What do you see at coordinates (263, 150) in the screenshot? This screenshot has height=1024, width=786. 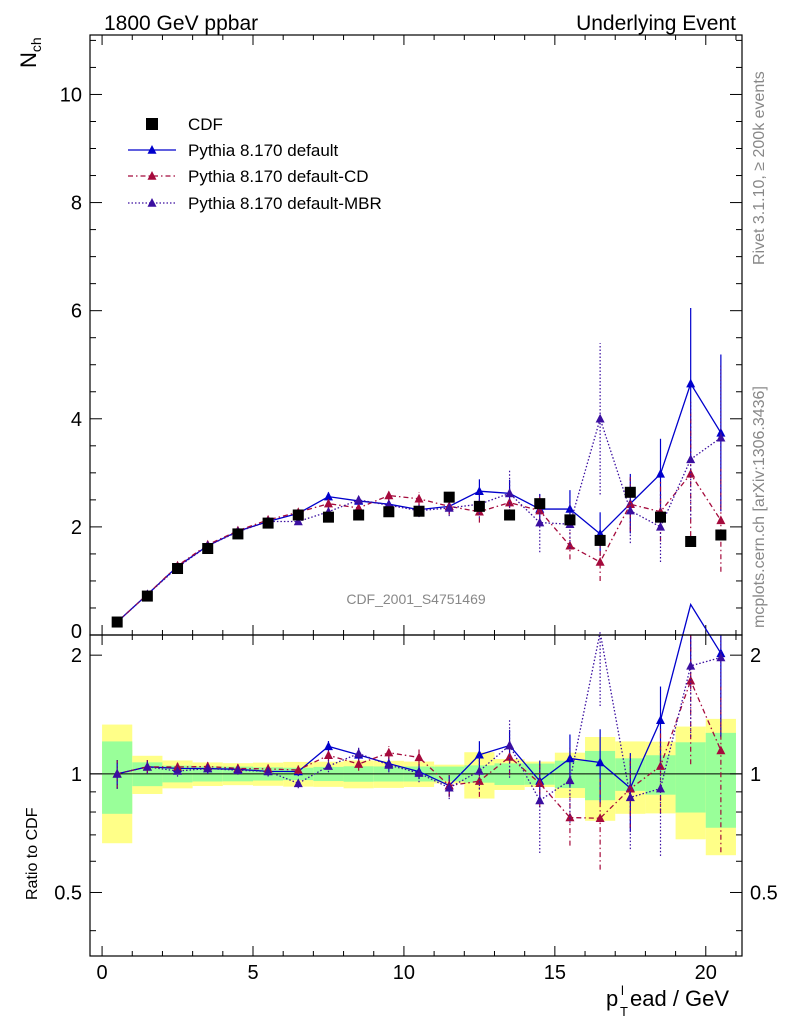 I see `legend-label: Pythia 8.170 default` at bounding box center [263, 150].